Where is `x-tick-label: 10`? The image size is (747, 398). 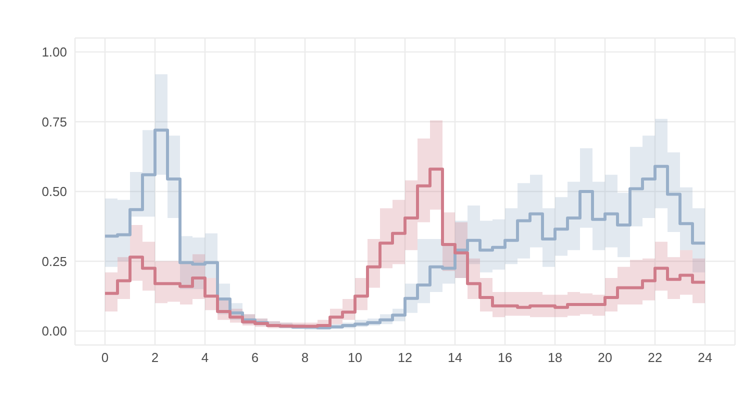 x-tick-label: 10 is located at coordinates (355, 358).